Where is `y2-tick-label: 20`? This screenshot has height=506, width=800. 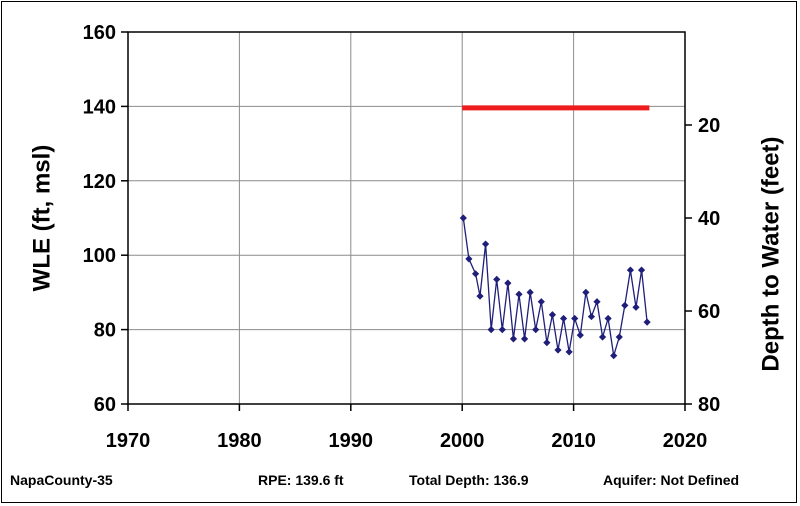 y2-tick-label: 20 is located at coordinates (709, 126).